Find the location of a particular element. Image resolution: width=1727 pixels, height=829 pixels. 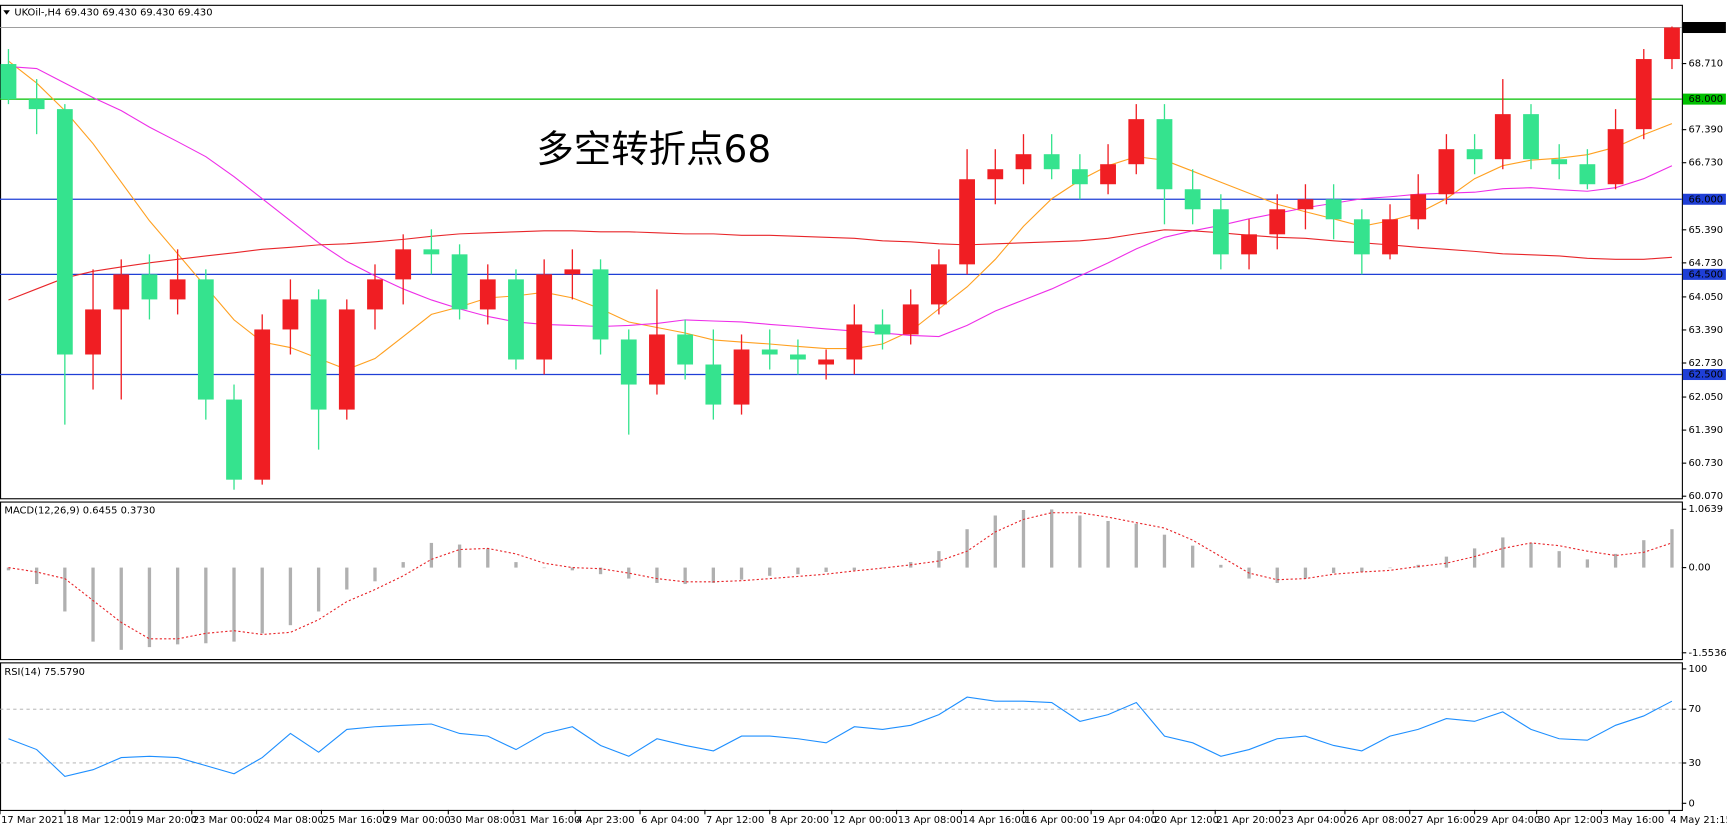

level-label: 68.000 is located at coordinates (1705, 99).